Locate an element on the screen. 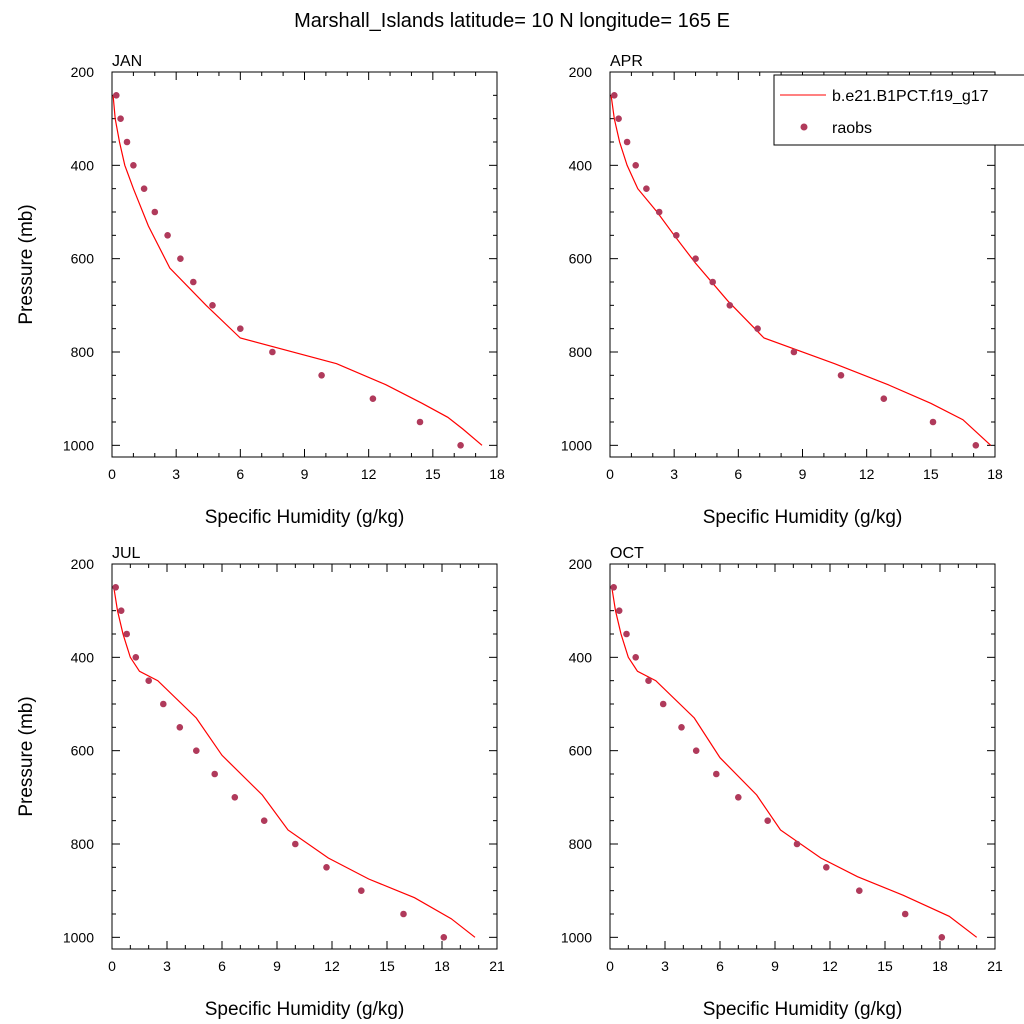  plot-frame is located at coordinates (304, 756).